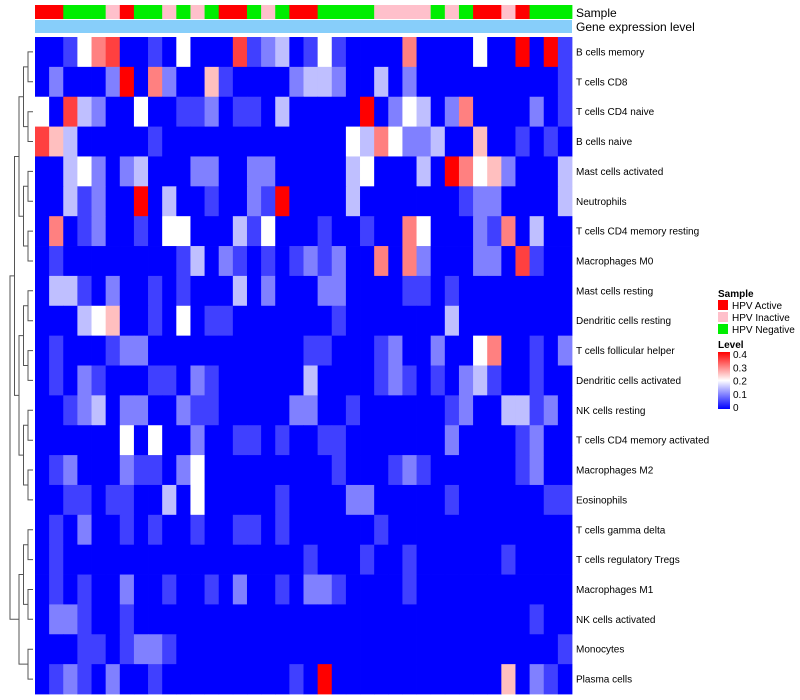 The width and height of the screenshot is (800, 700). Describe the element at coordinates (604, 680) in the screenshot. I see `row-label: Plasma cells` at that location.